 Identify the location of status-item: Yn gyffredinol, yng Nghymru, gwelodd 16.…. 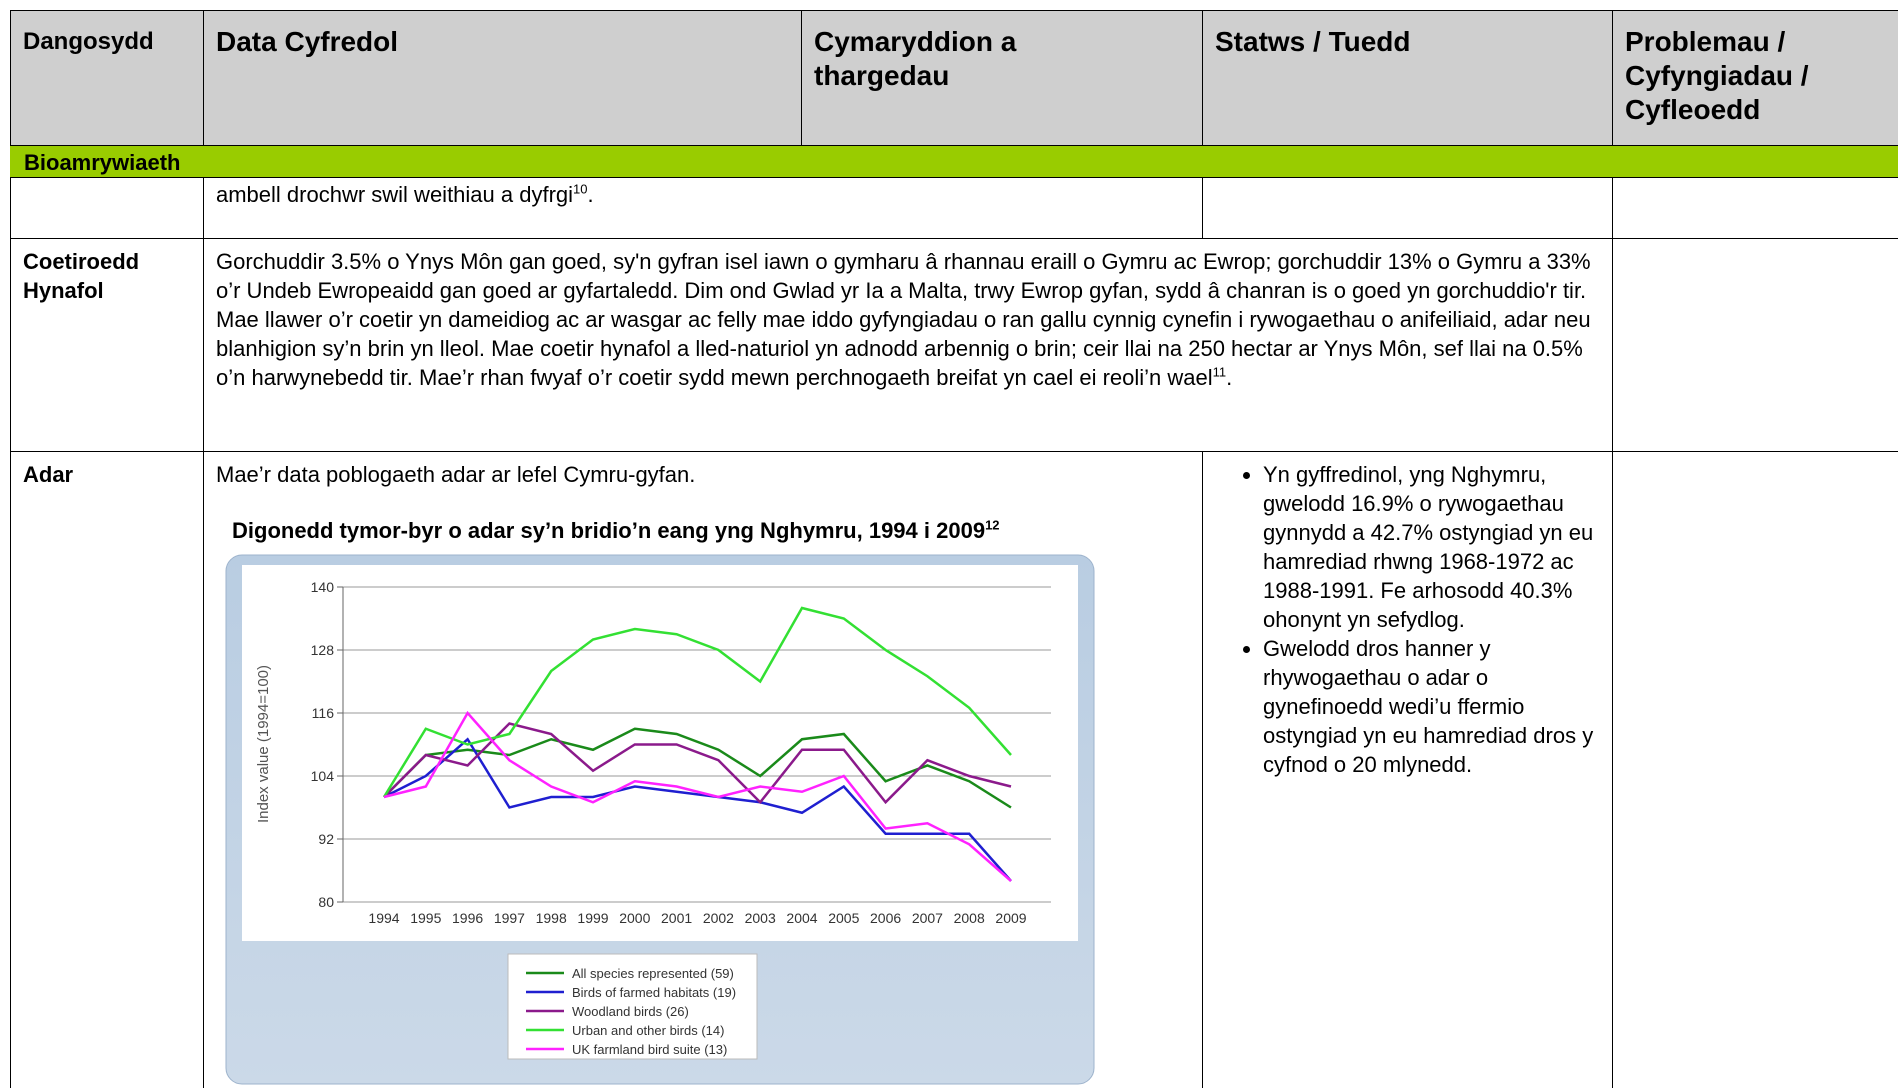
(1432, 547).